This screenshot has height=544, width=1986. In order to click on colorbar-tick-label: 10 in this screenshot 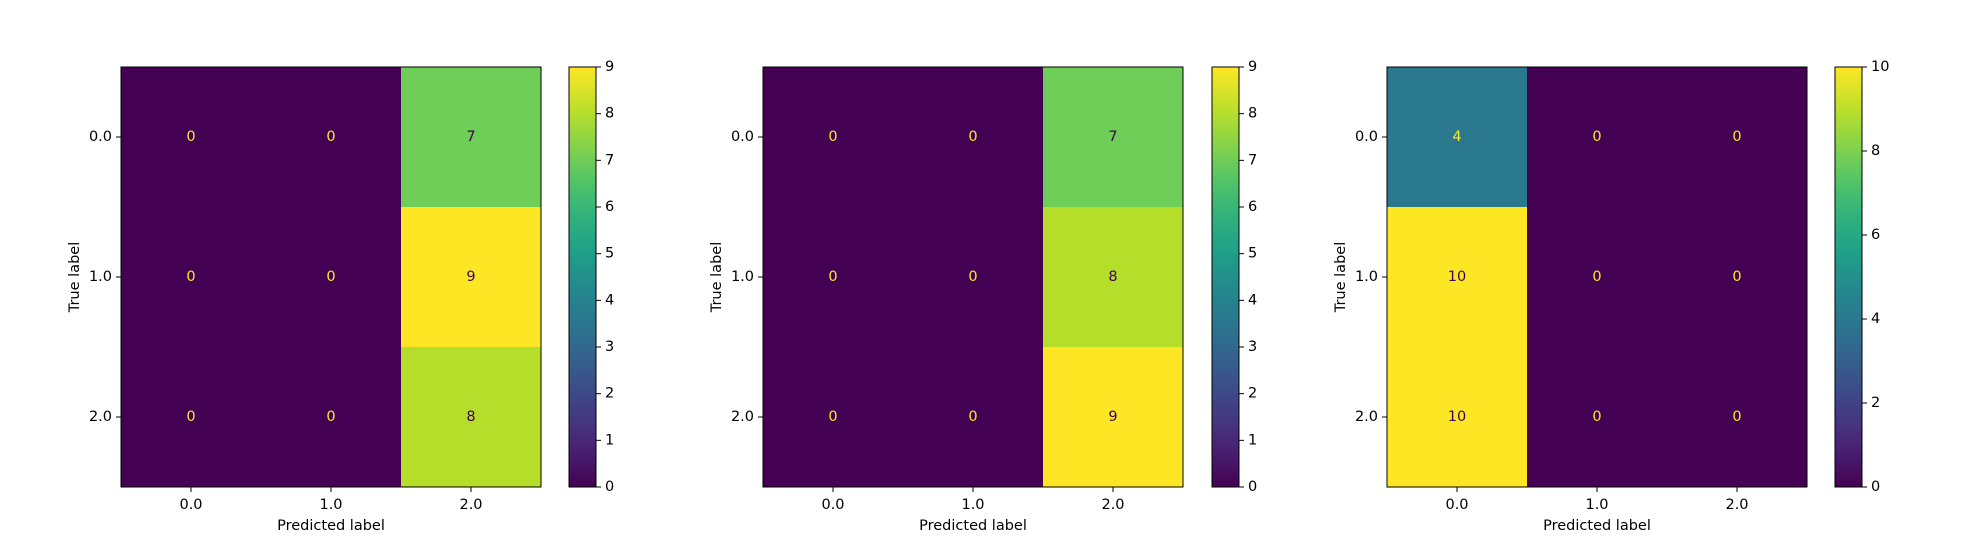, I will do `click(1880, 67)`.